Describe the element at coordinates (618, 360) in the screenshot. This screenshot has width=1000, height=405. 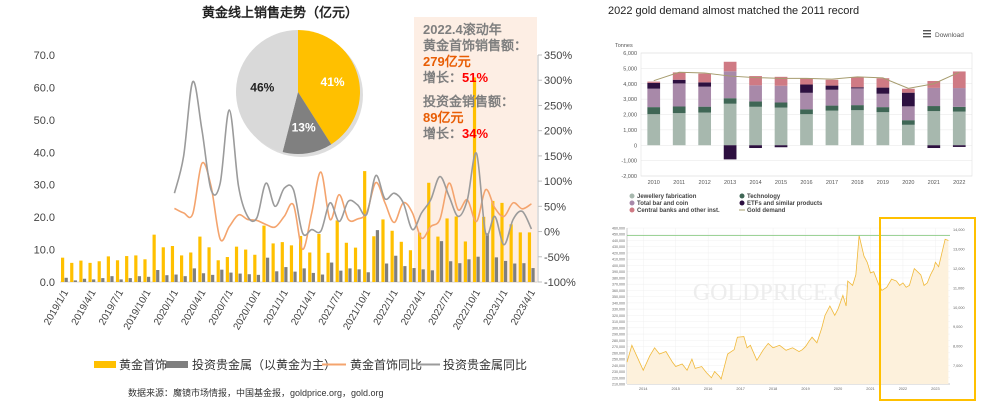
I see `y-tick-label: 250,000` at that location.